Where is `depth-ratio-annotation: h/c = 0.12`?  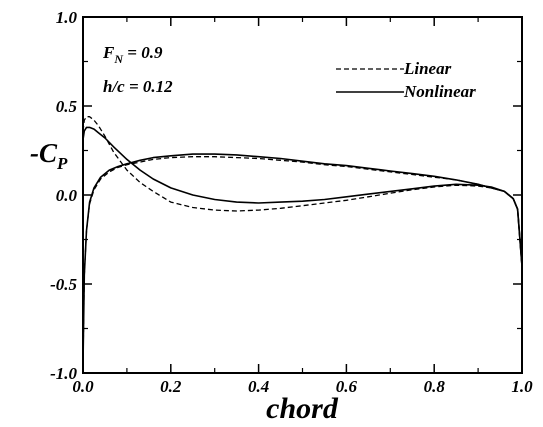 depth-ratio-annotation: h/c = 0.12 is located at coordinates (138, 86).